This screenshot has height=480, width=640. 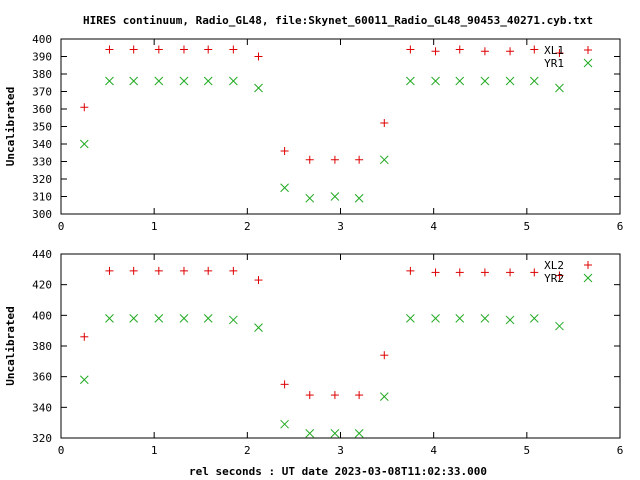 I want to click on y-tick-label: 380, so click(x=42, y=74).